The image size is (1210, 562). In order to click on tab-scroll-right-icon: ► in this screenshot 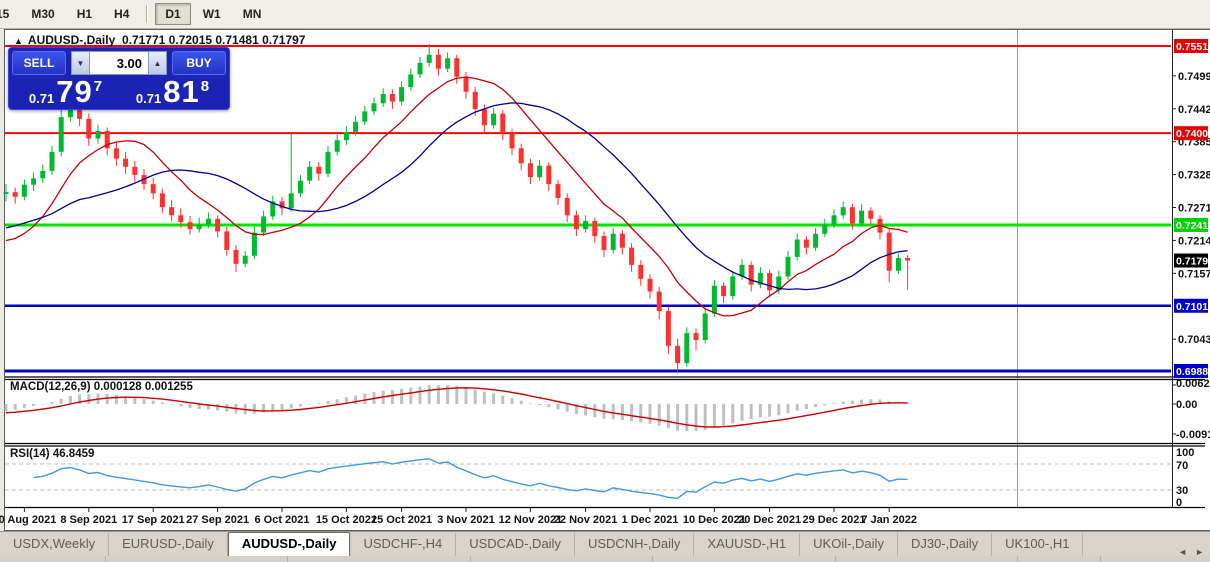, I will do `click(1199, 552)`.